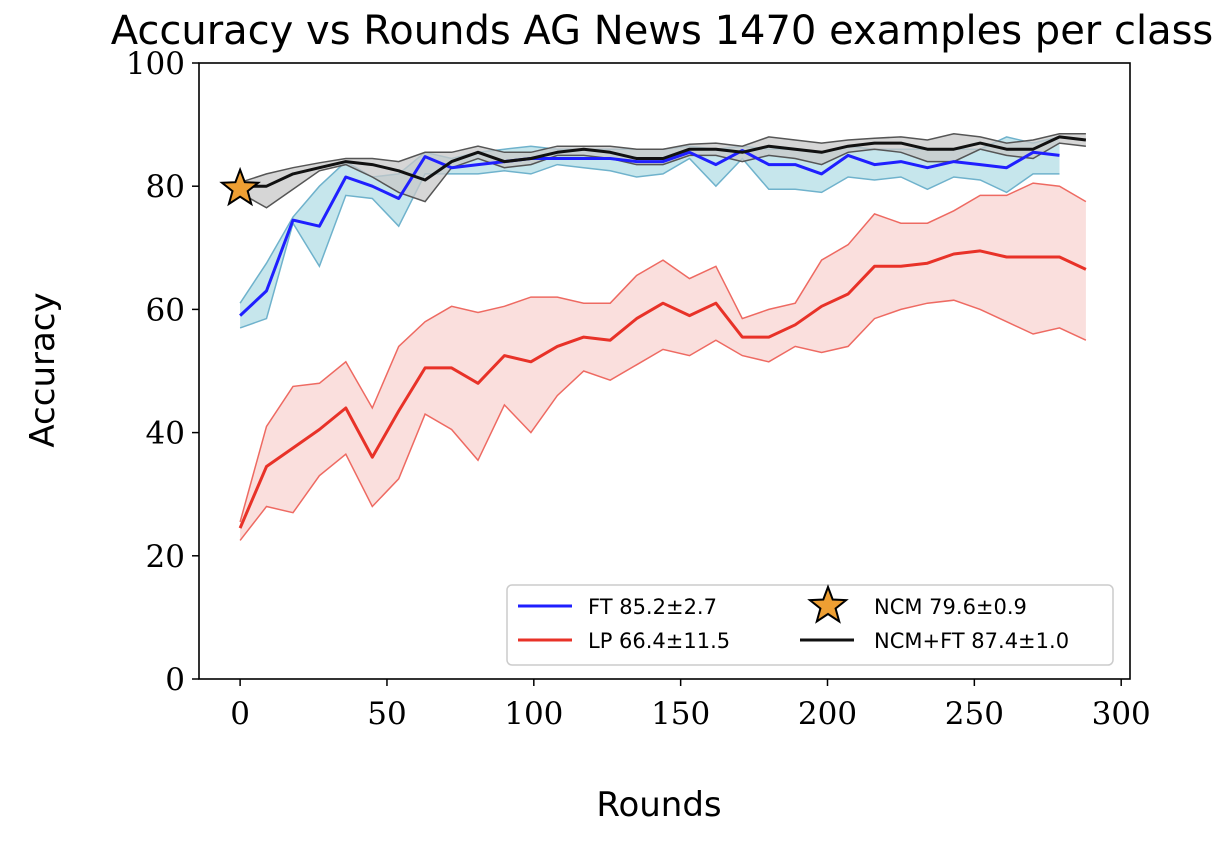  Describe the element at coordinates (974, 714) in the screenshot. I see `x-tick-label: 250` at that location.